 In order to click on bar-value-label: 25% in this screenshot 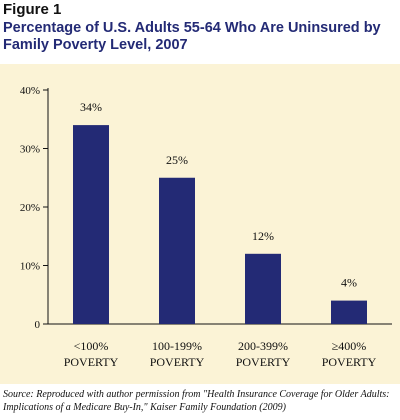, I will do `click(177, 160)`.